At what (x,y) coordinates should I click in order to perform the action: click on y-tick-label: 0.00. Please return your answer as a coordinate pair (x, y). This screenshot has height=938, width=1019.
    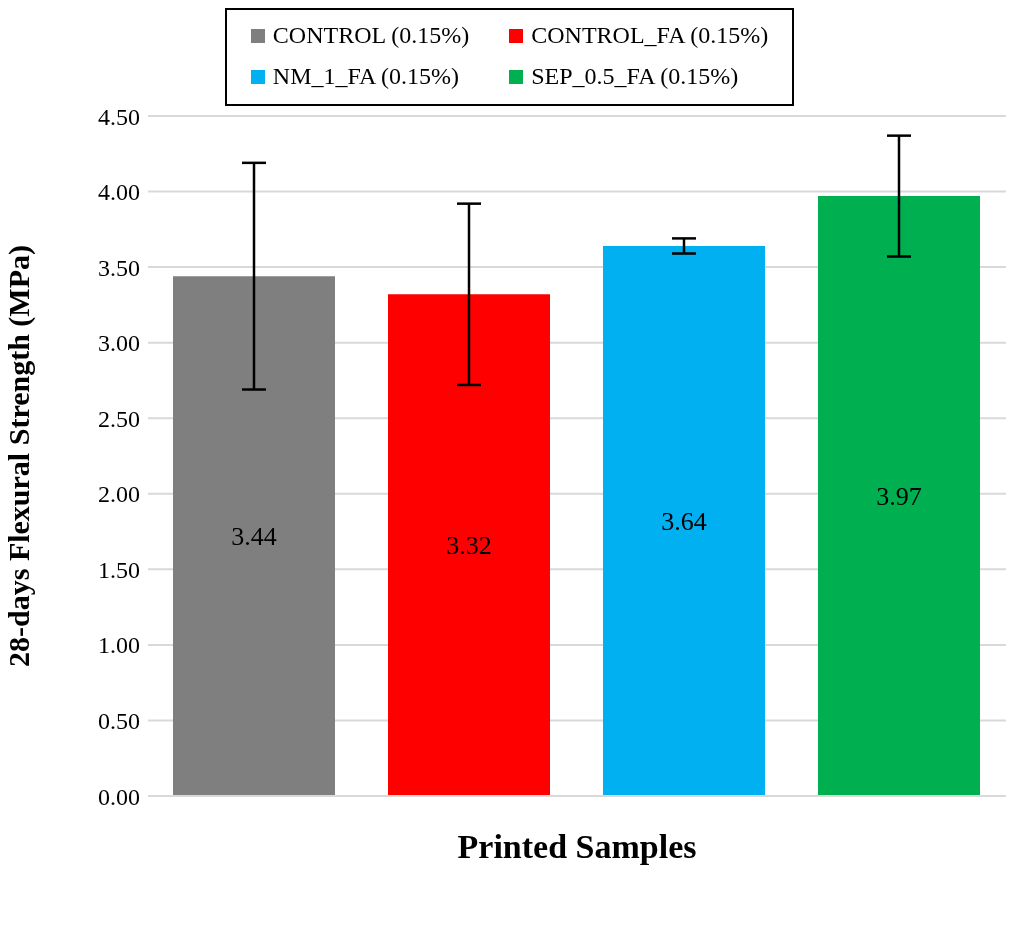
    Looking at the image, I should click on (119, 796).